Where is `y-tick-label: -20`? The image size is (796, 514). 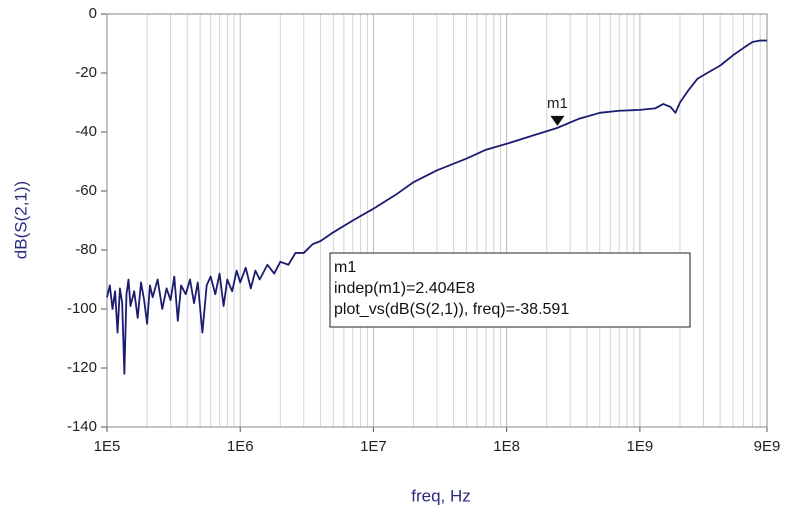
y-tick-label: -20 is located at coordinates (86, 72).